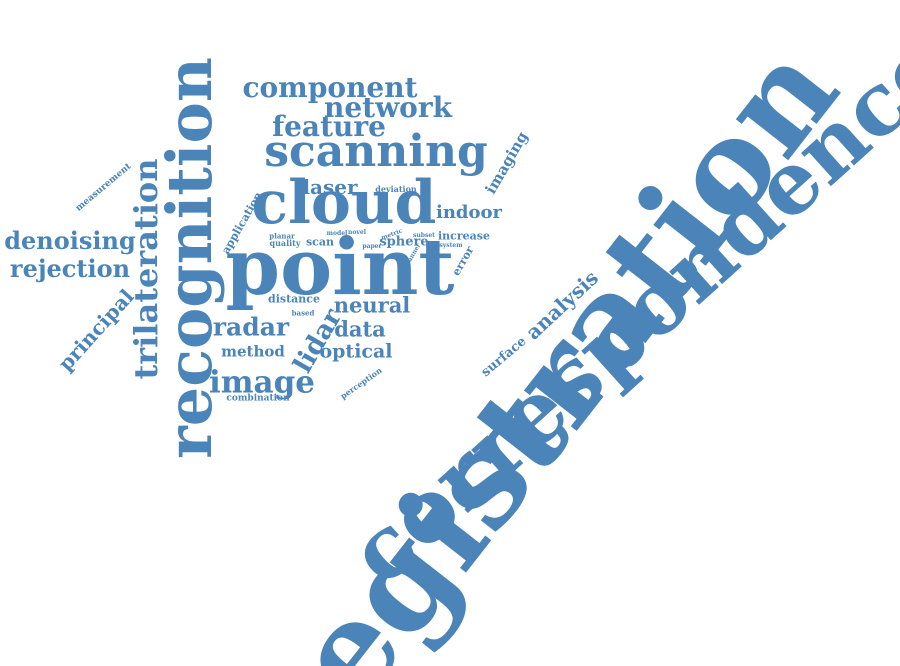  Describe the element at coordinates (464, 236) in the screenshot. I see `word-increase: increase` at that location.